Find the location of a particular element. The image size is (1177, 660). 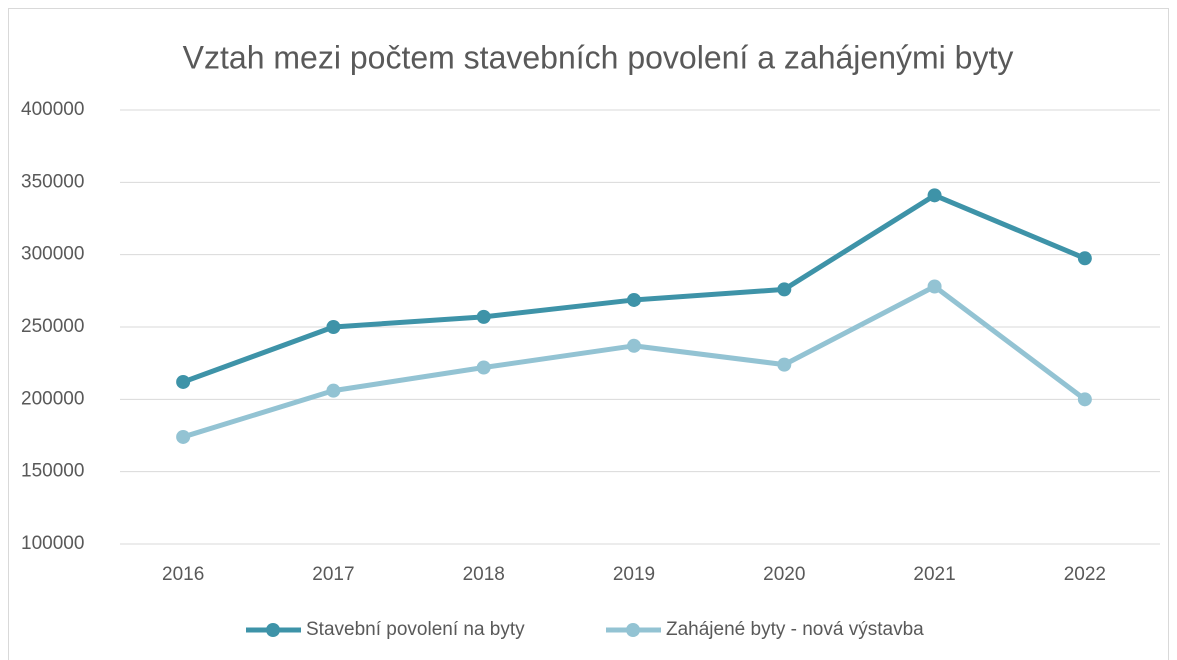

y-tick-label: 250000 is located at coordinates (52, 326).